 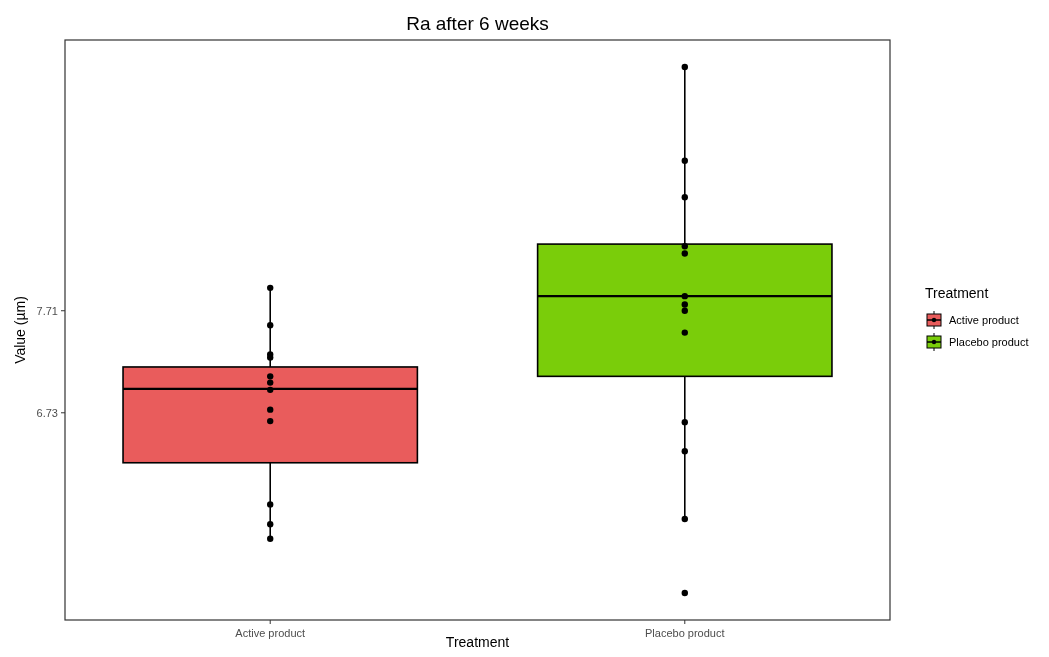 What do you see at coordinates (984, 319) in the screenshot?
I see `legend-label: Active product` at bounding box center [984, 319].